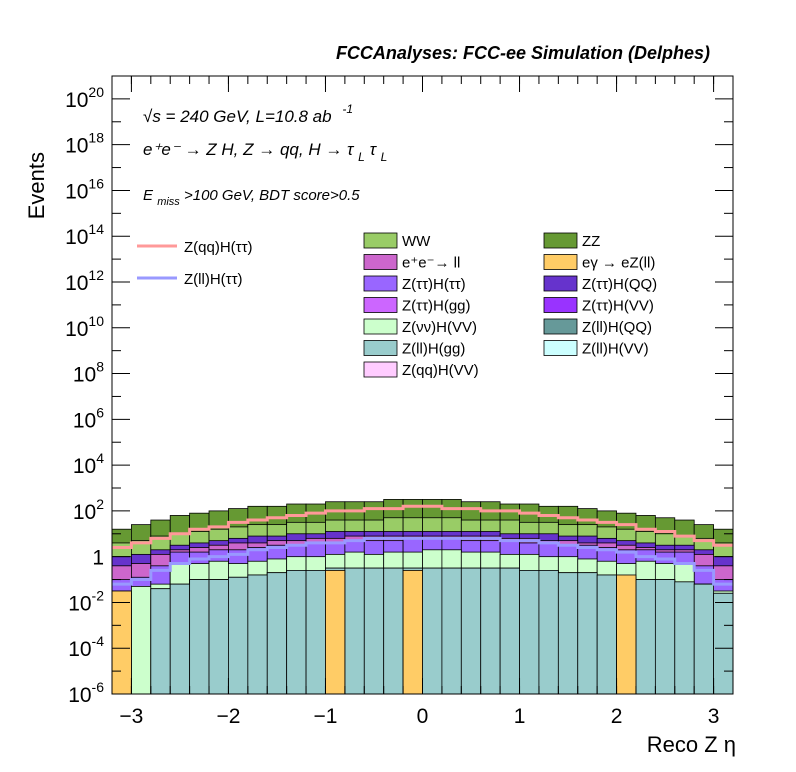 Image resolution: width=796 pixels, height=772 pixels. Describe the element at coordinates (384, 157) in the screenshot. I see `annotation-process-sub2: L` at that location.